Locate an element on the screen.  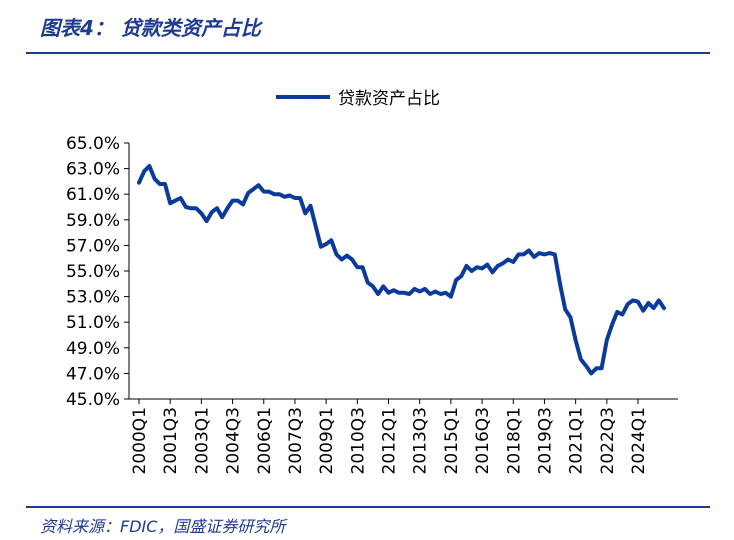
x-tick-label: 2006Q1 is located at coordinates (265, 440).